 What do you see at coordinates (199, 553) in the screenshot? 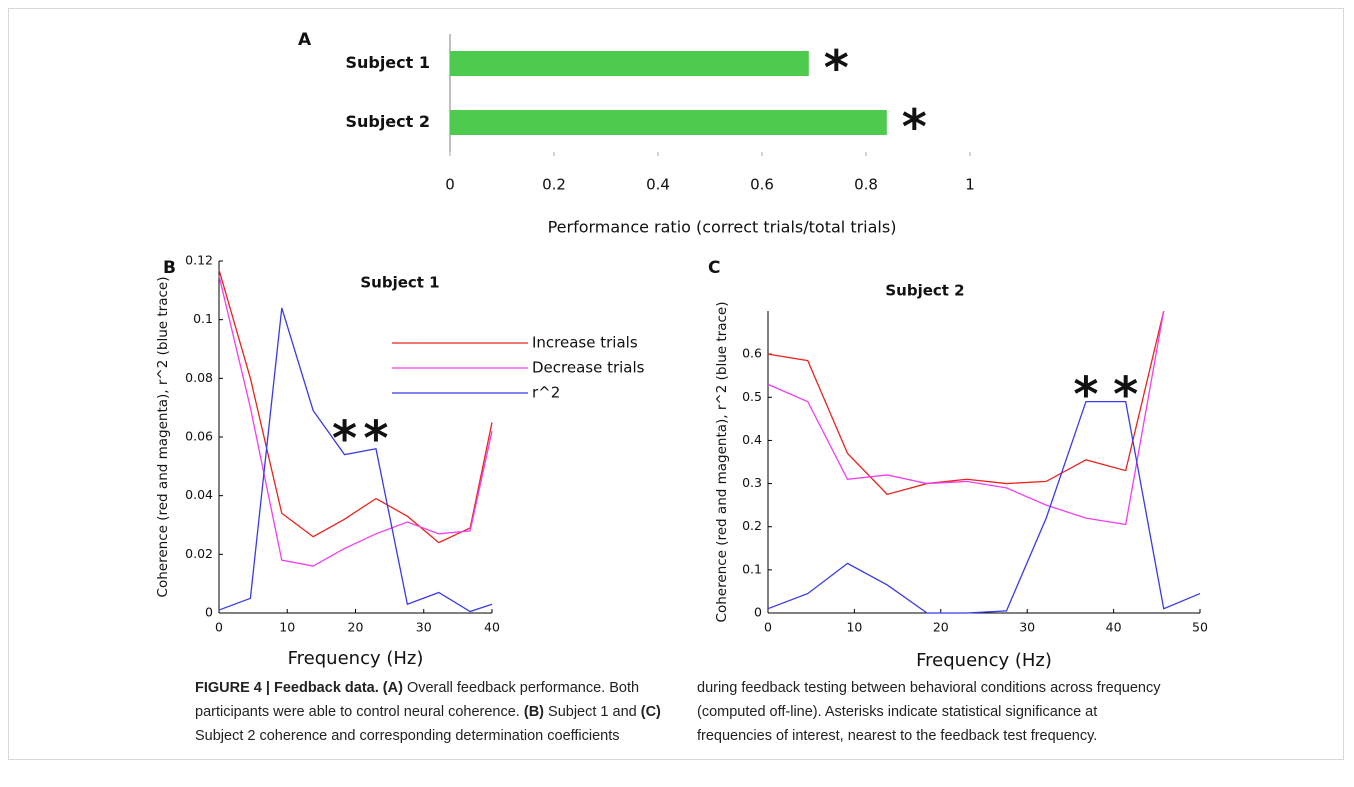
I see `y-tick-label: 0.02` at bounding box center [199, 553].